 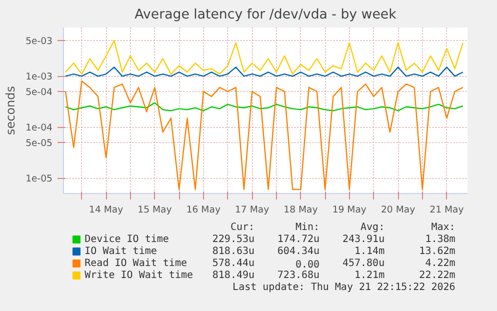 I want to click on text: 1.21m, so click(x=369, y=275).